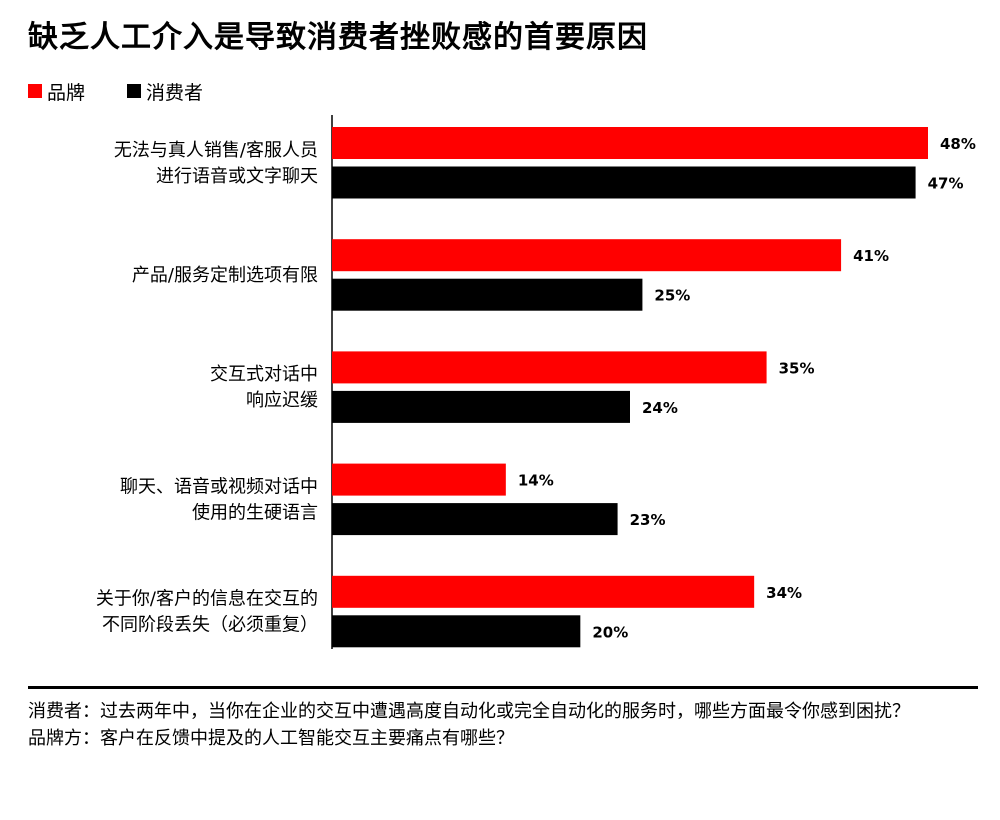  I want to click on category-label-line: 无法与真人销售/客服人员, so click(216, 150).